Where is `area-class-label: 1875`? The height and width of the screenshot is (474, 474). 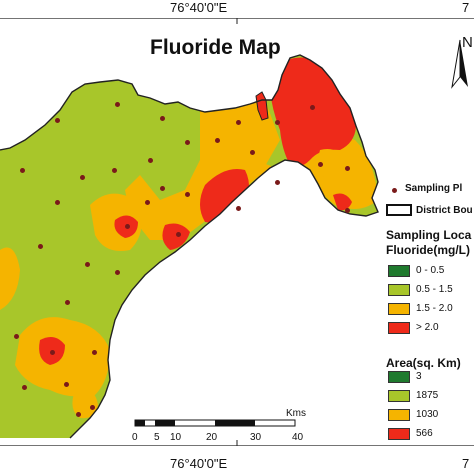 area-class-label: 1875 is located at coordinates (427, 395).